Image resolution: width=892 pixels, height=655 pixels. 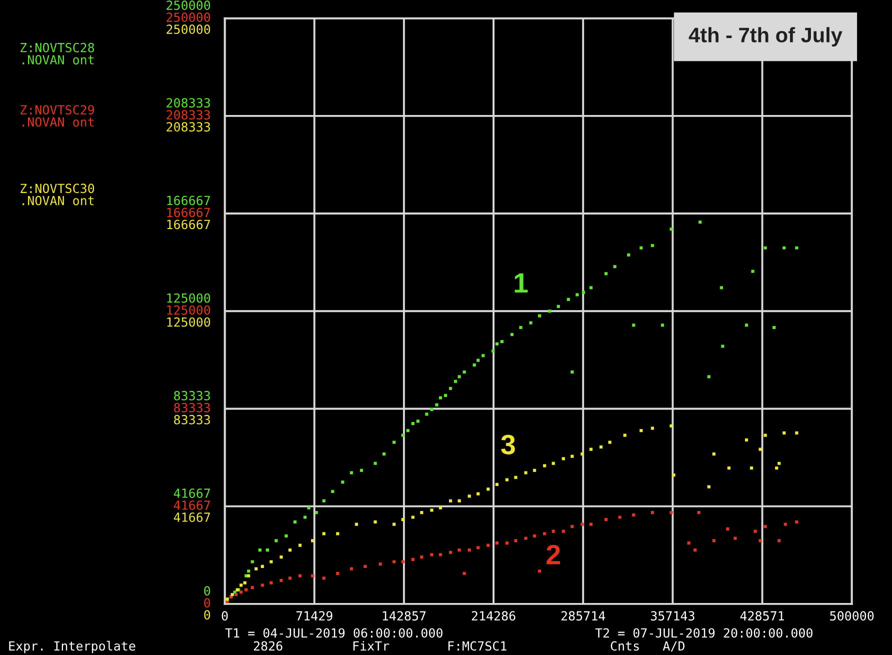 I want to click on x-tick-label: 0, so click(x=225, y=616).